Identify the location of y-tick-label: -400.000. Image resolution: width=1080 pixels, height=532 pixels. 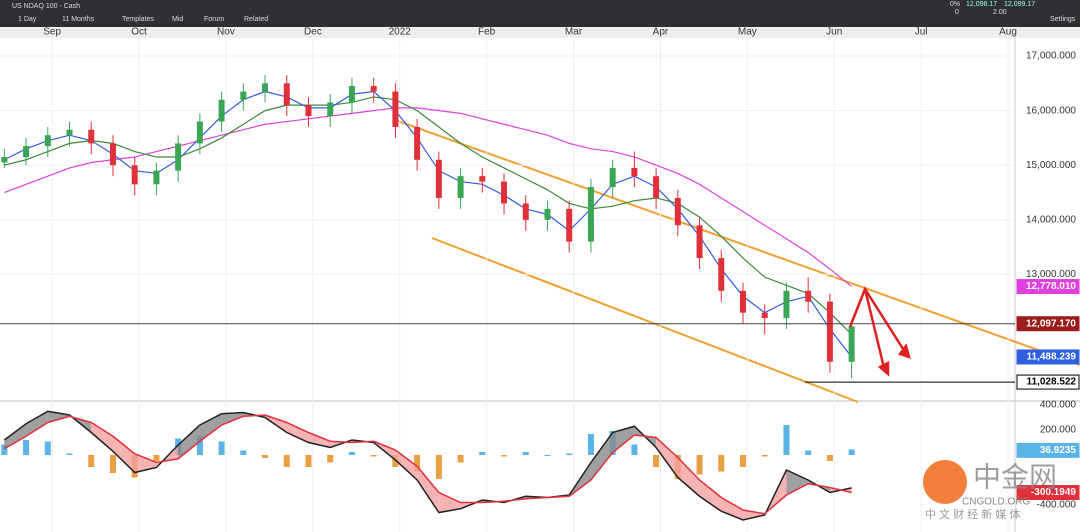
(1057, 505).